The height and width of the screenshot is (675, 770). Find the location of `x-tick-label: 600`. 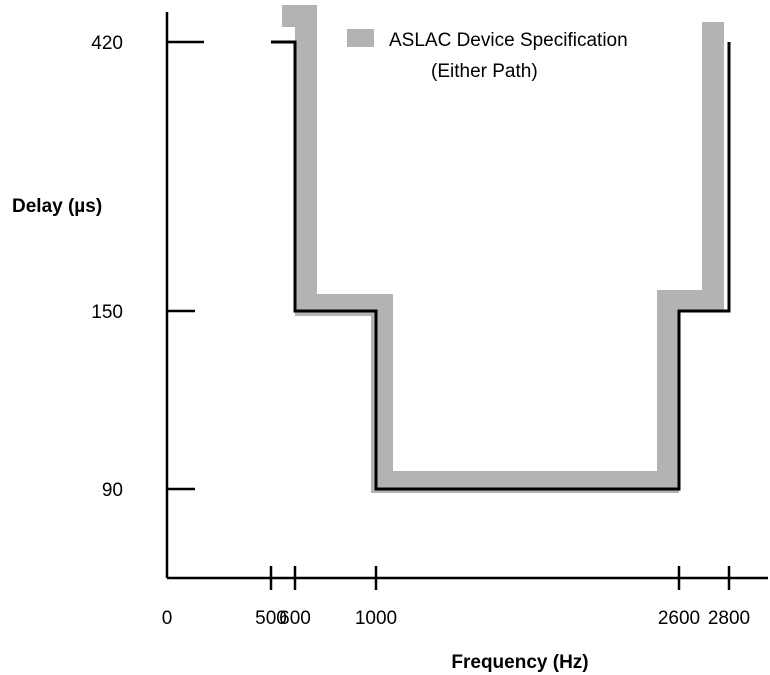

x-tick-label: 600 is located at coordinates (295, 618).